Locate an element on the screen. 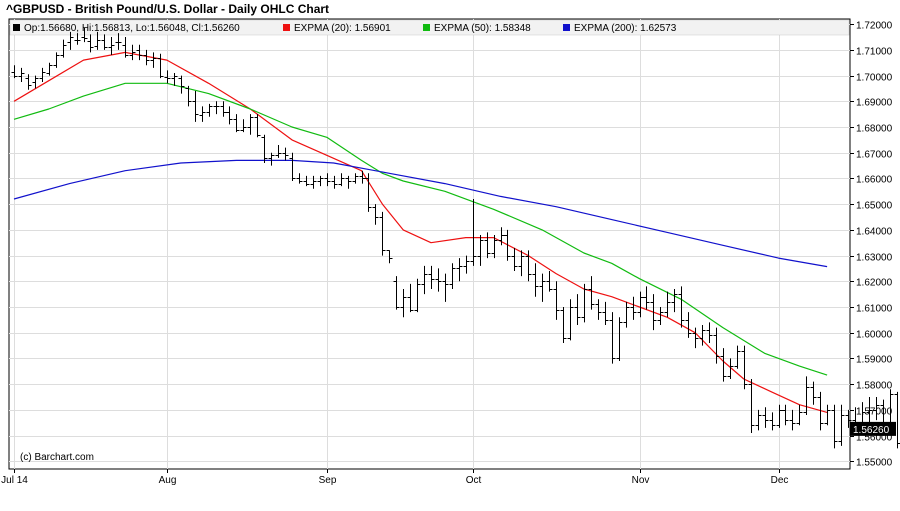  x-tick-label: Aug is located at coordinates (168, 480).